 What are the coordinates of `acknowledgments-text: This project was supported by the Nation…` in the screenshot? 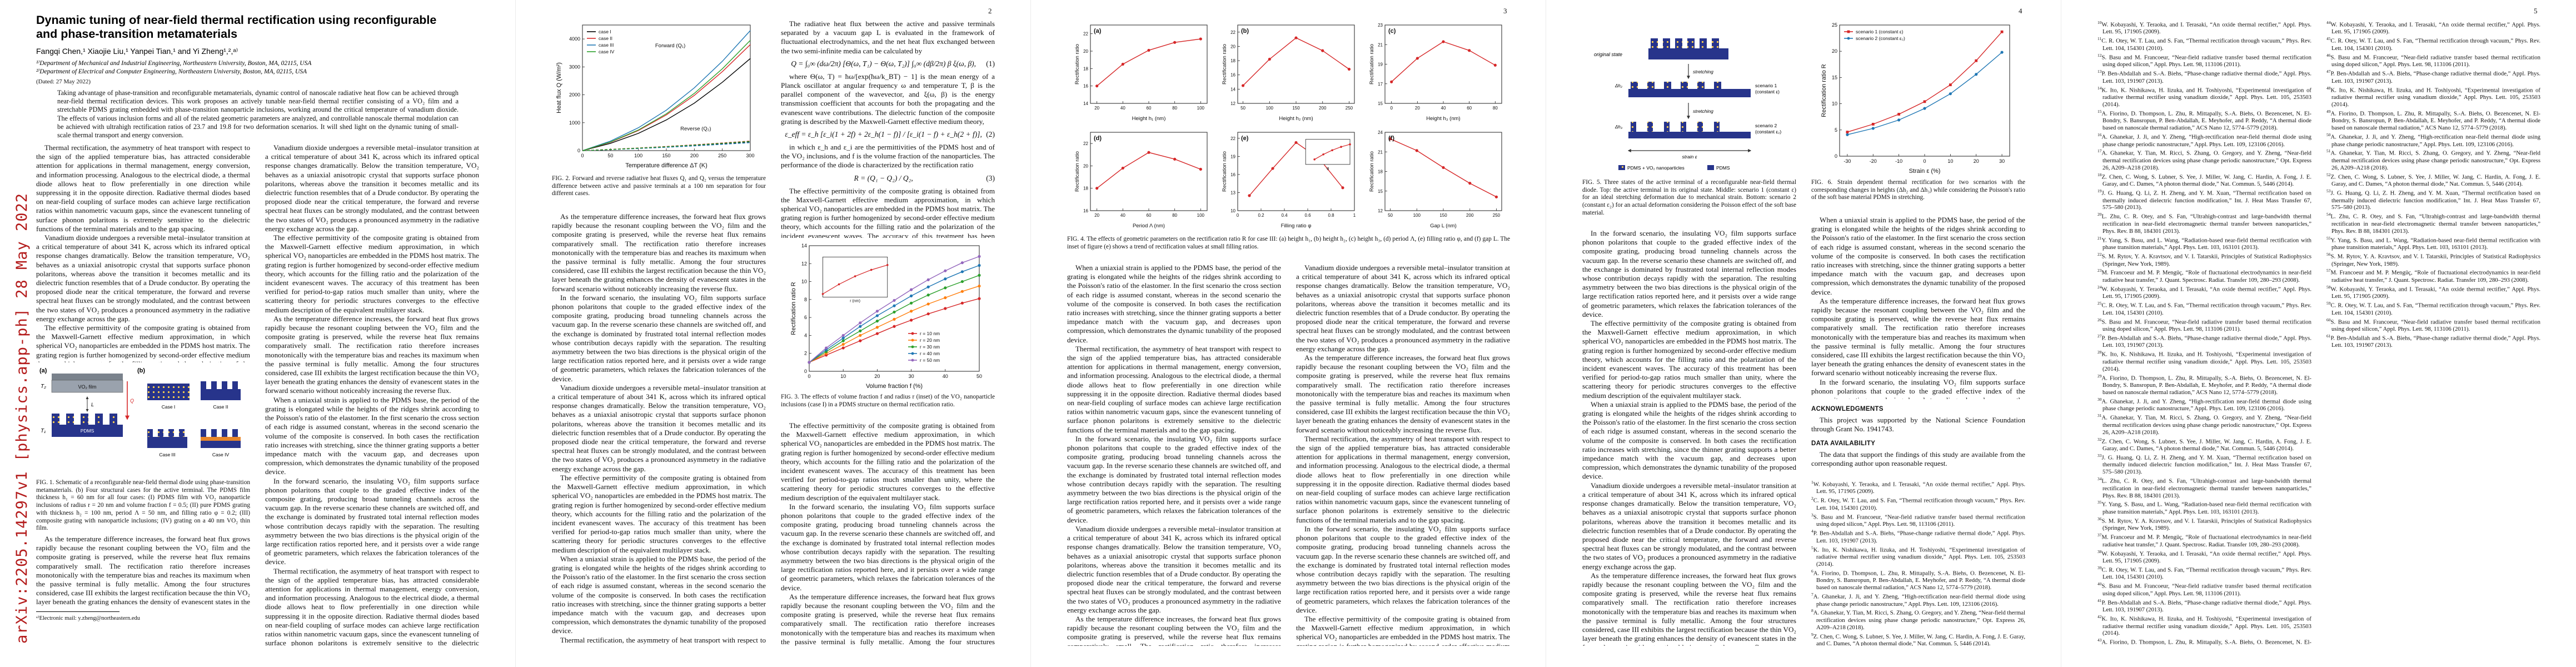 It's located at (1918, 425).